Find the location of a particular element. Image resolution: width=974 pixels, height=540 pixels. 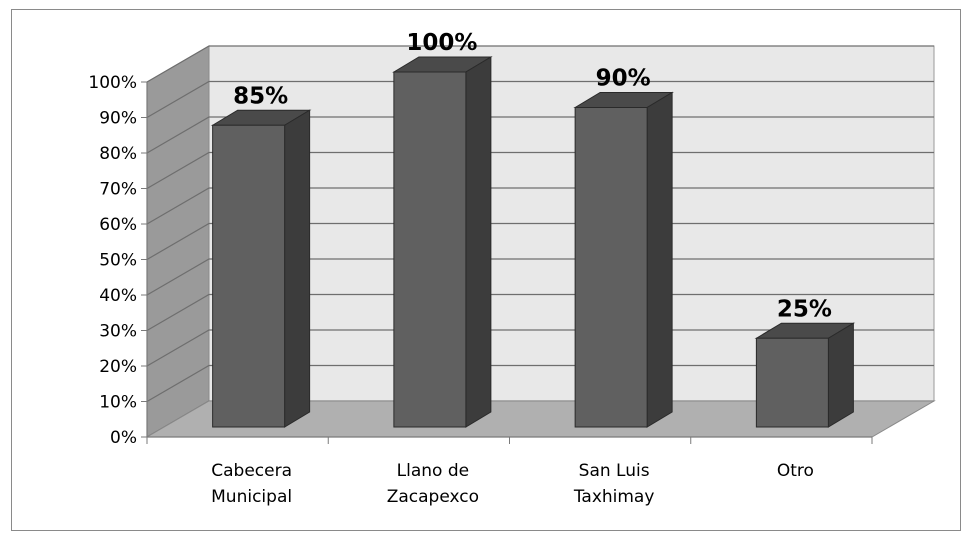

y-tick-label: 0% is located at coordinates (123, 438).